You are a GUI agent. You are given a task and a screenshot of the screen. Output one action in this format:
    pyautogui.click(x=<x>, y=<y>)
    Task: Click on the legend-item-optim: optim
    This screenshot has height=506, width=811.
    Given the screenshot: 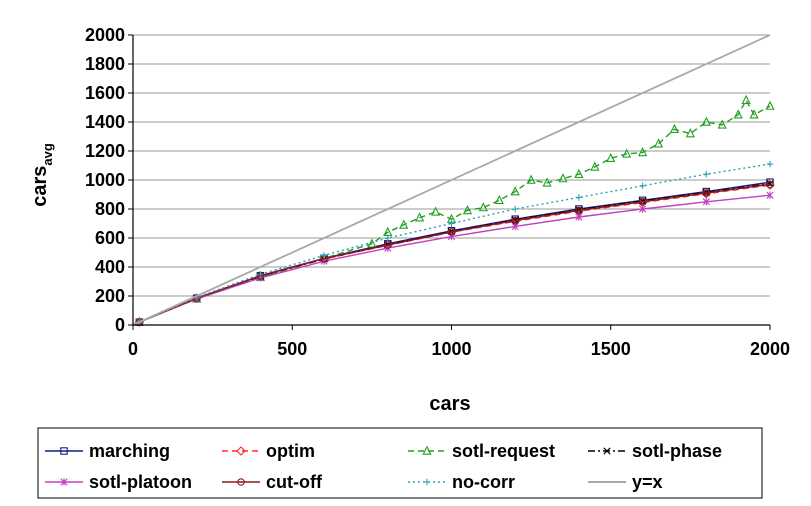 What is the action you would take?
    pyautogui.click(x=268, y=451)
    